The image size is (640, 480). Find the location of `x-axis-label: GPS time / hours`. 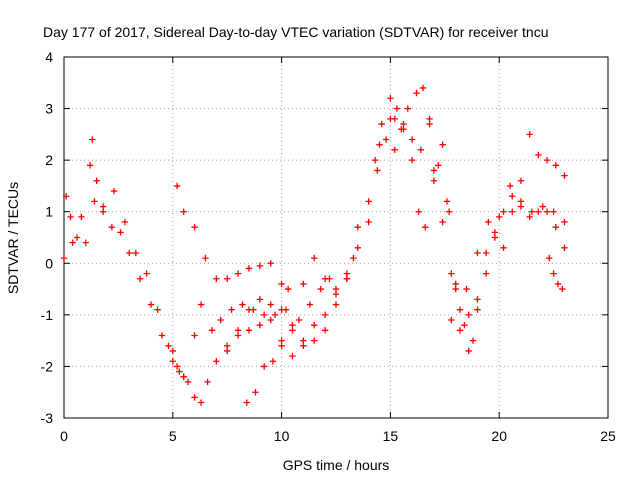

x-axis-label: GPS time / hours is located at coordinates (336, 465).